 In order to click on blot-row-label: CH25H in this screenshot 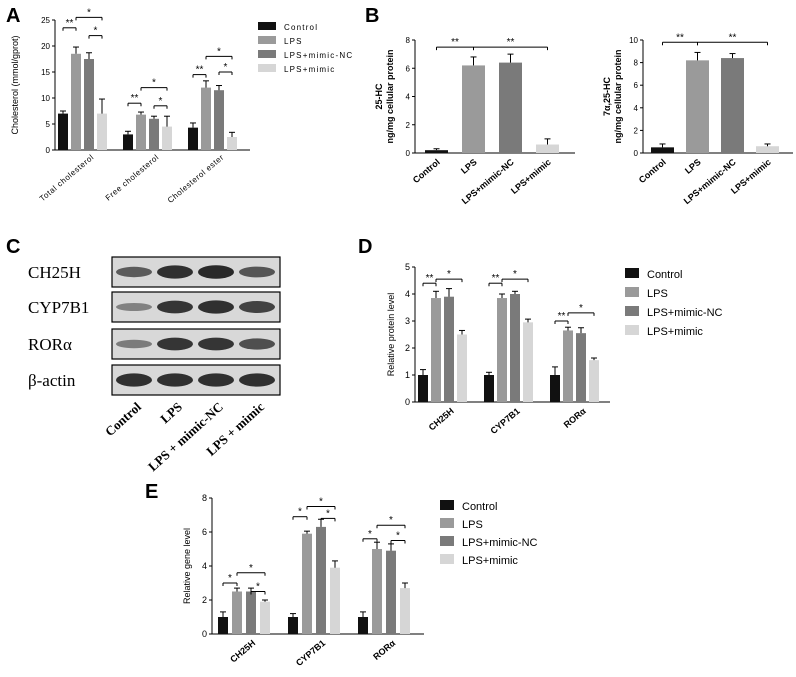, I will do `click(54, 272)`.